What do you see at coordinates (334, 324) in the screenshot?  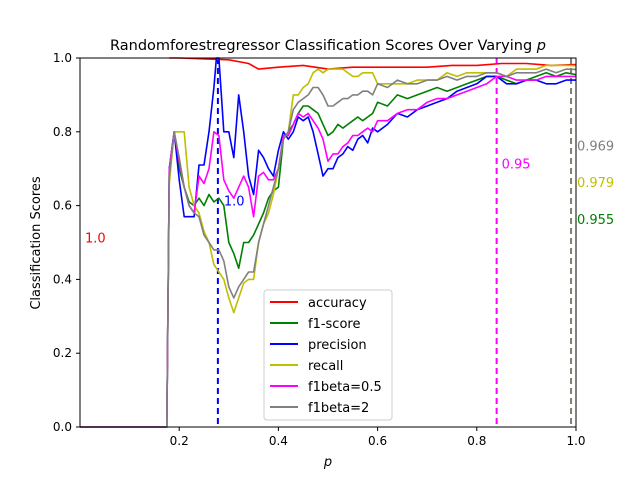 I see `legend-label-f1-score: f1-score` at bounding box center [334, 324].